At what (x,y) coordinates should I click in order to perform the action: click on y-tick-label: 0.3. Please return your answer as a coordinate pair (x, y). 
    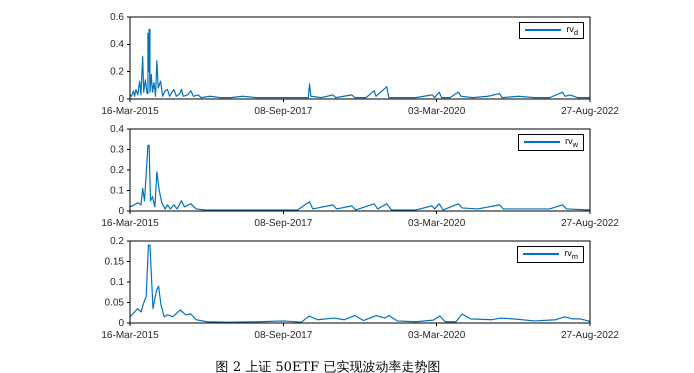
    Looking at the image, I should click on (117, 150).